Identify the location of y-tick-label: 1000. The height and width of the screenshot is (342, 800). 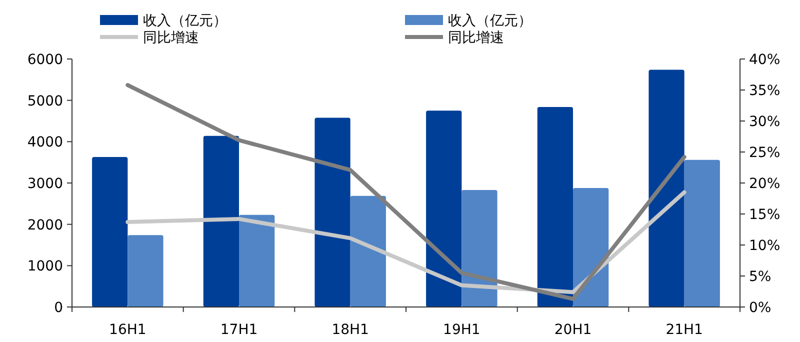
(45, 266).